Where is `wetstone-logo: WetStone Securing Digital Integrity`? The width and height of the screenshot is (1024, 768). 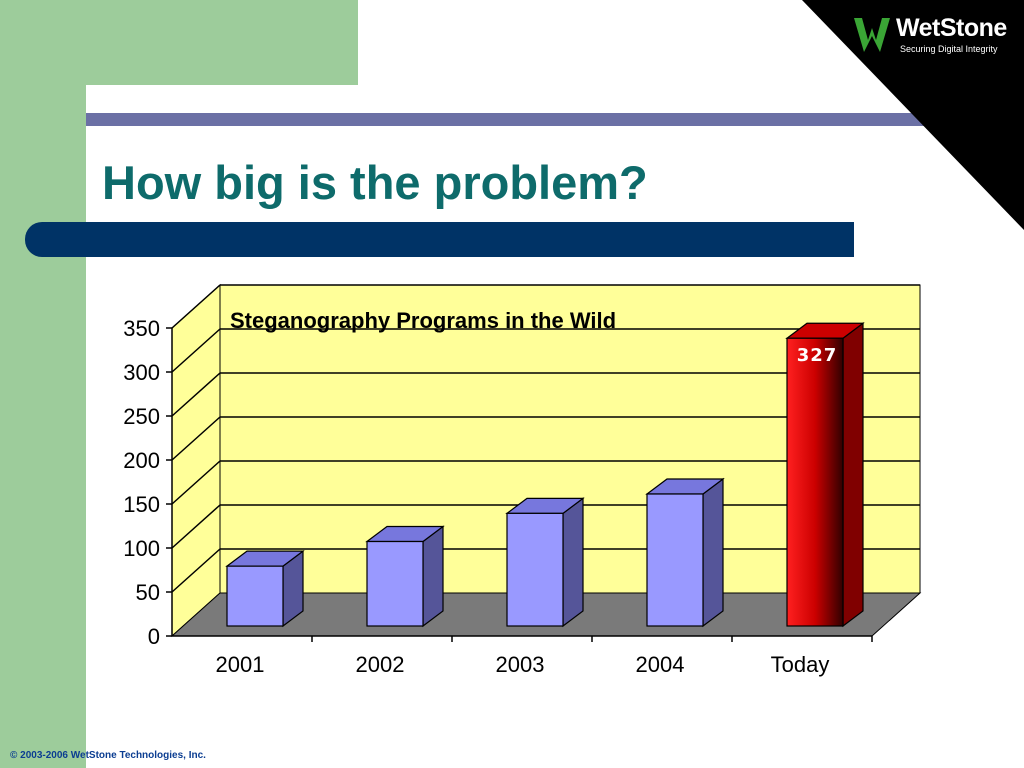 wetstone-logo: WetStone Securing Digital Integrity is located at coordinates (934, 37).